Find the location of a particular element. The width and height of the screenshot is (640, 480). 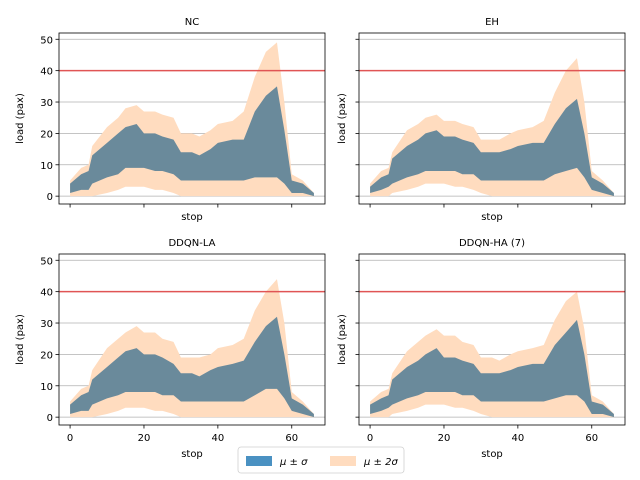

subplot-title: EH is located at coordinates (492, 22).